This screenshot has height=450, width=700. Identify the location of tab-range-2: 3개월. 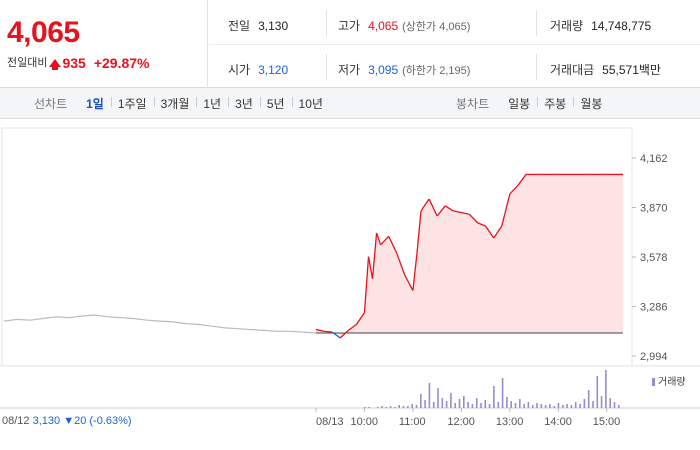
(175, 103).